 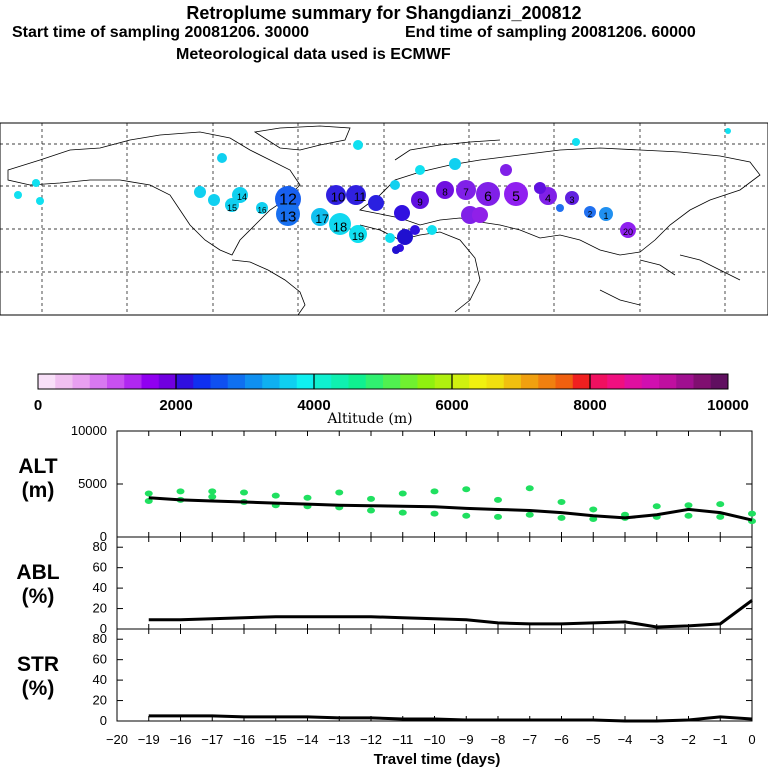 I want to click on trajectory-day-label: 16, so click(x=262, y=210).